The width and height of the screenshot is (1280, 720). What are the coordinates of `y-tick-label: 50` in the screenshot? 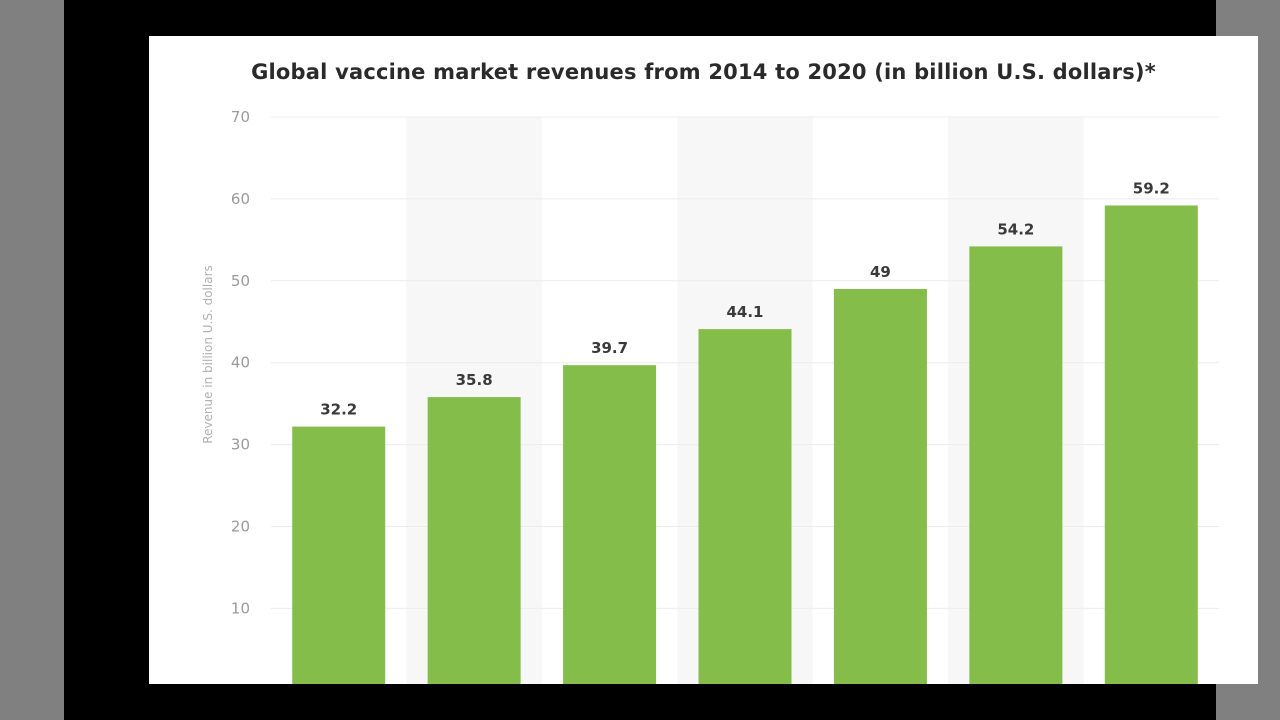 It's located at (240, 281).